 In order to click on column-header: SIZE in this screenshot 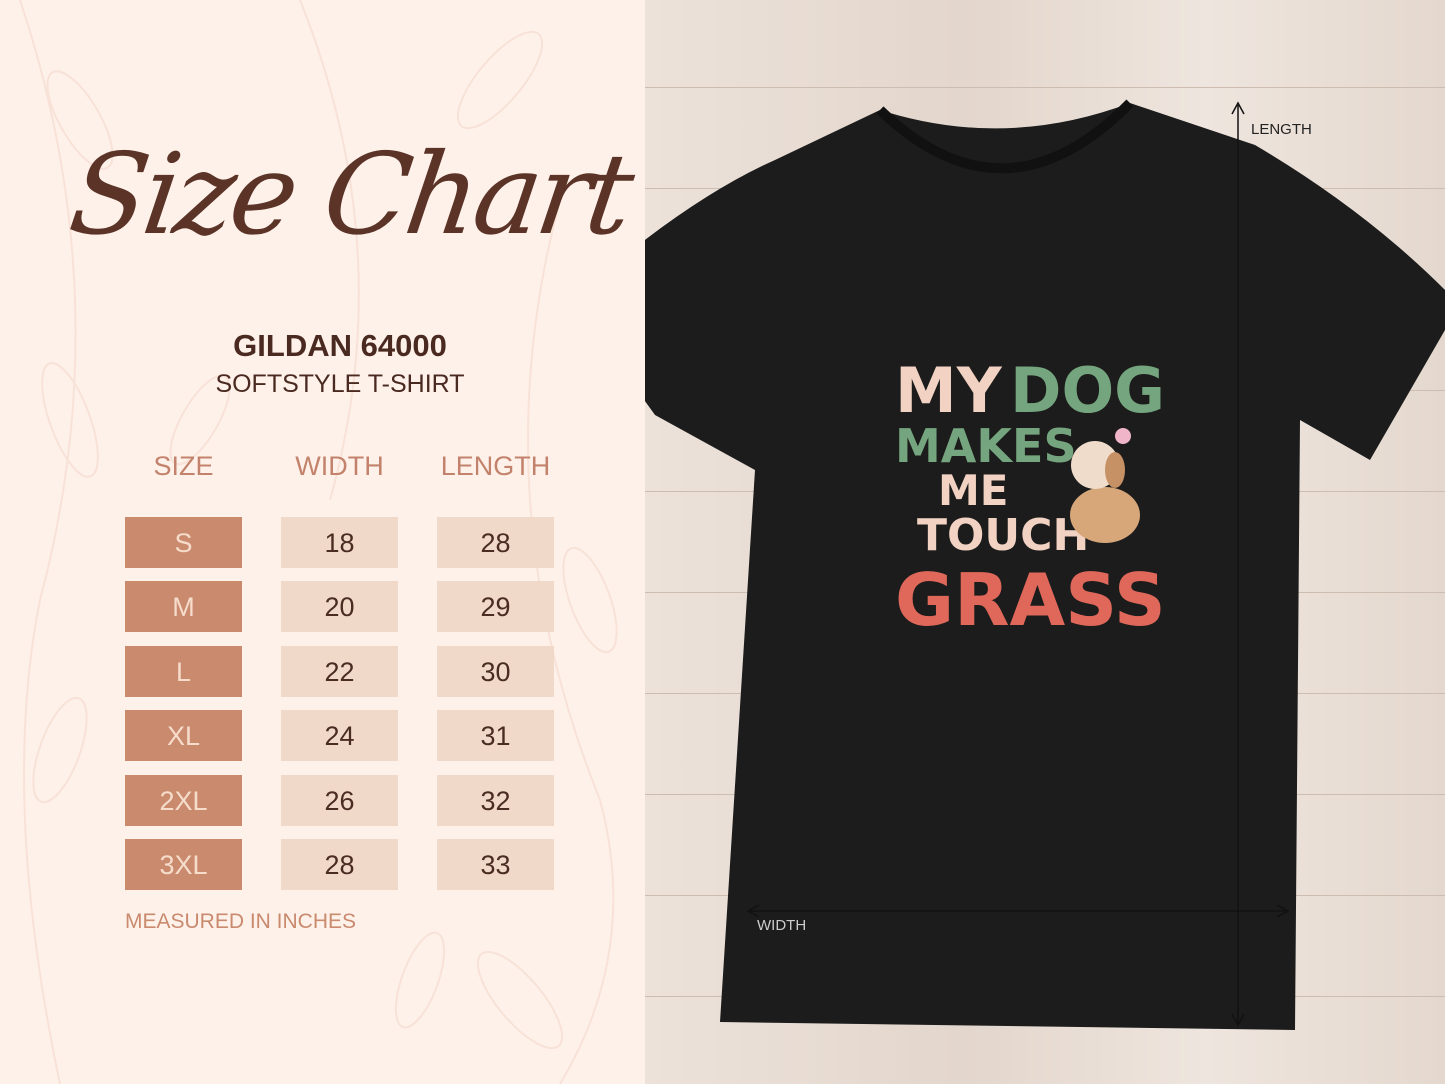, I will do `click(183, 466)`.